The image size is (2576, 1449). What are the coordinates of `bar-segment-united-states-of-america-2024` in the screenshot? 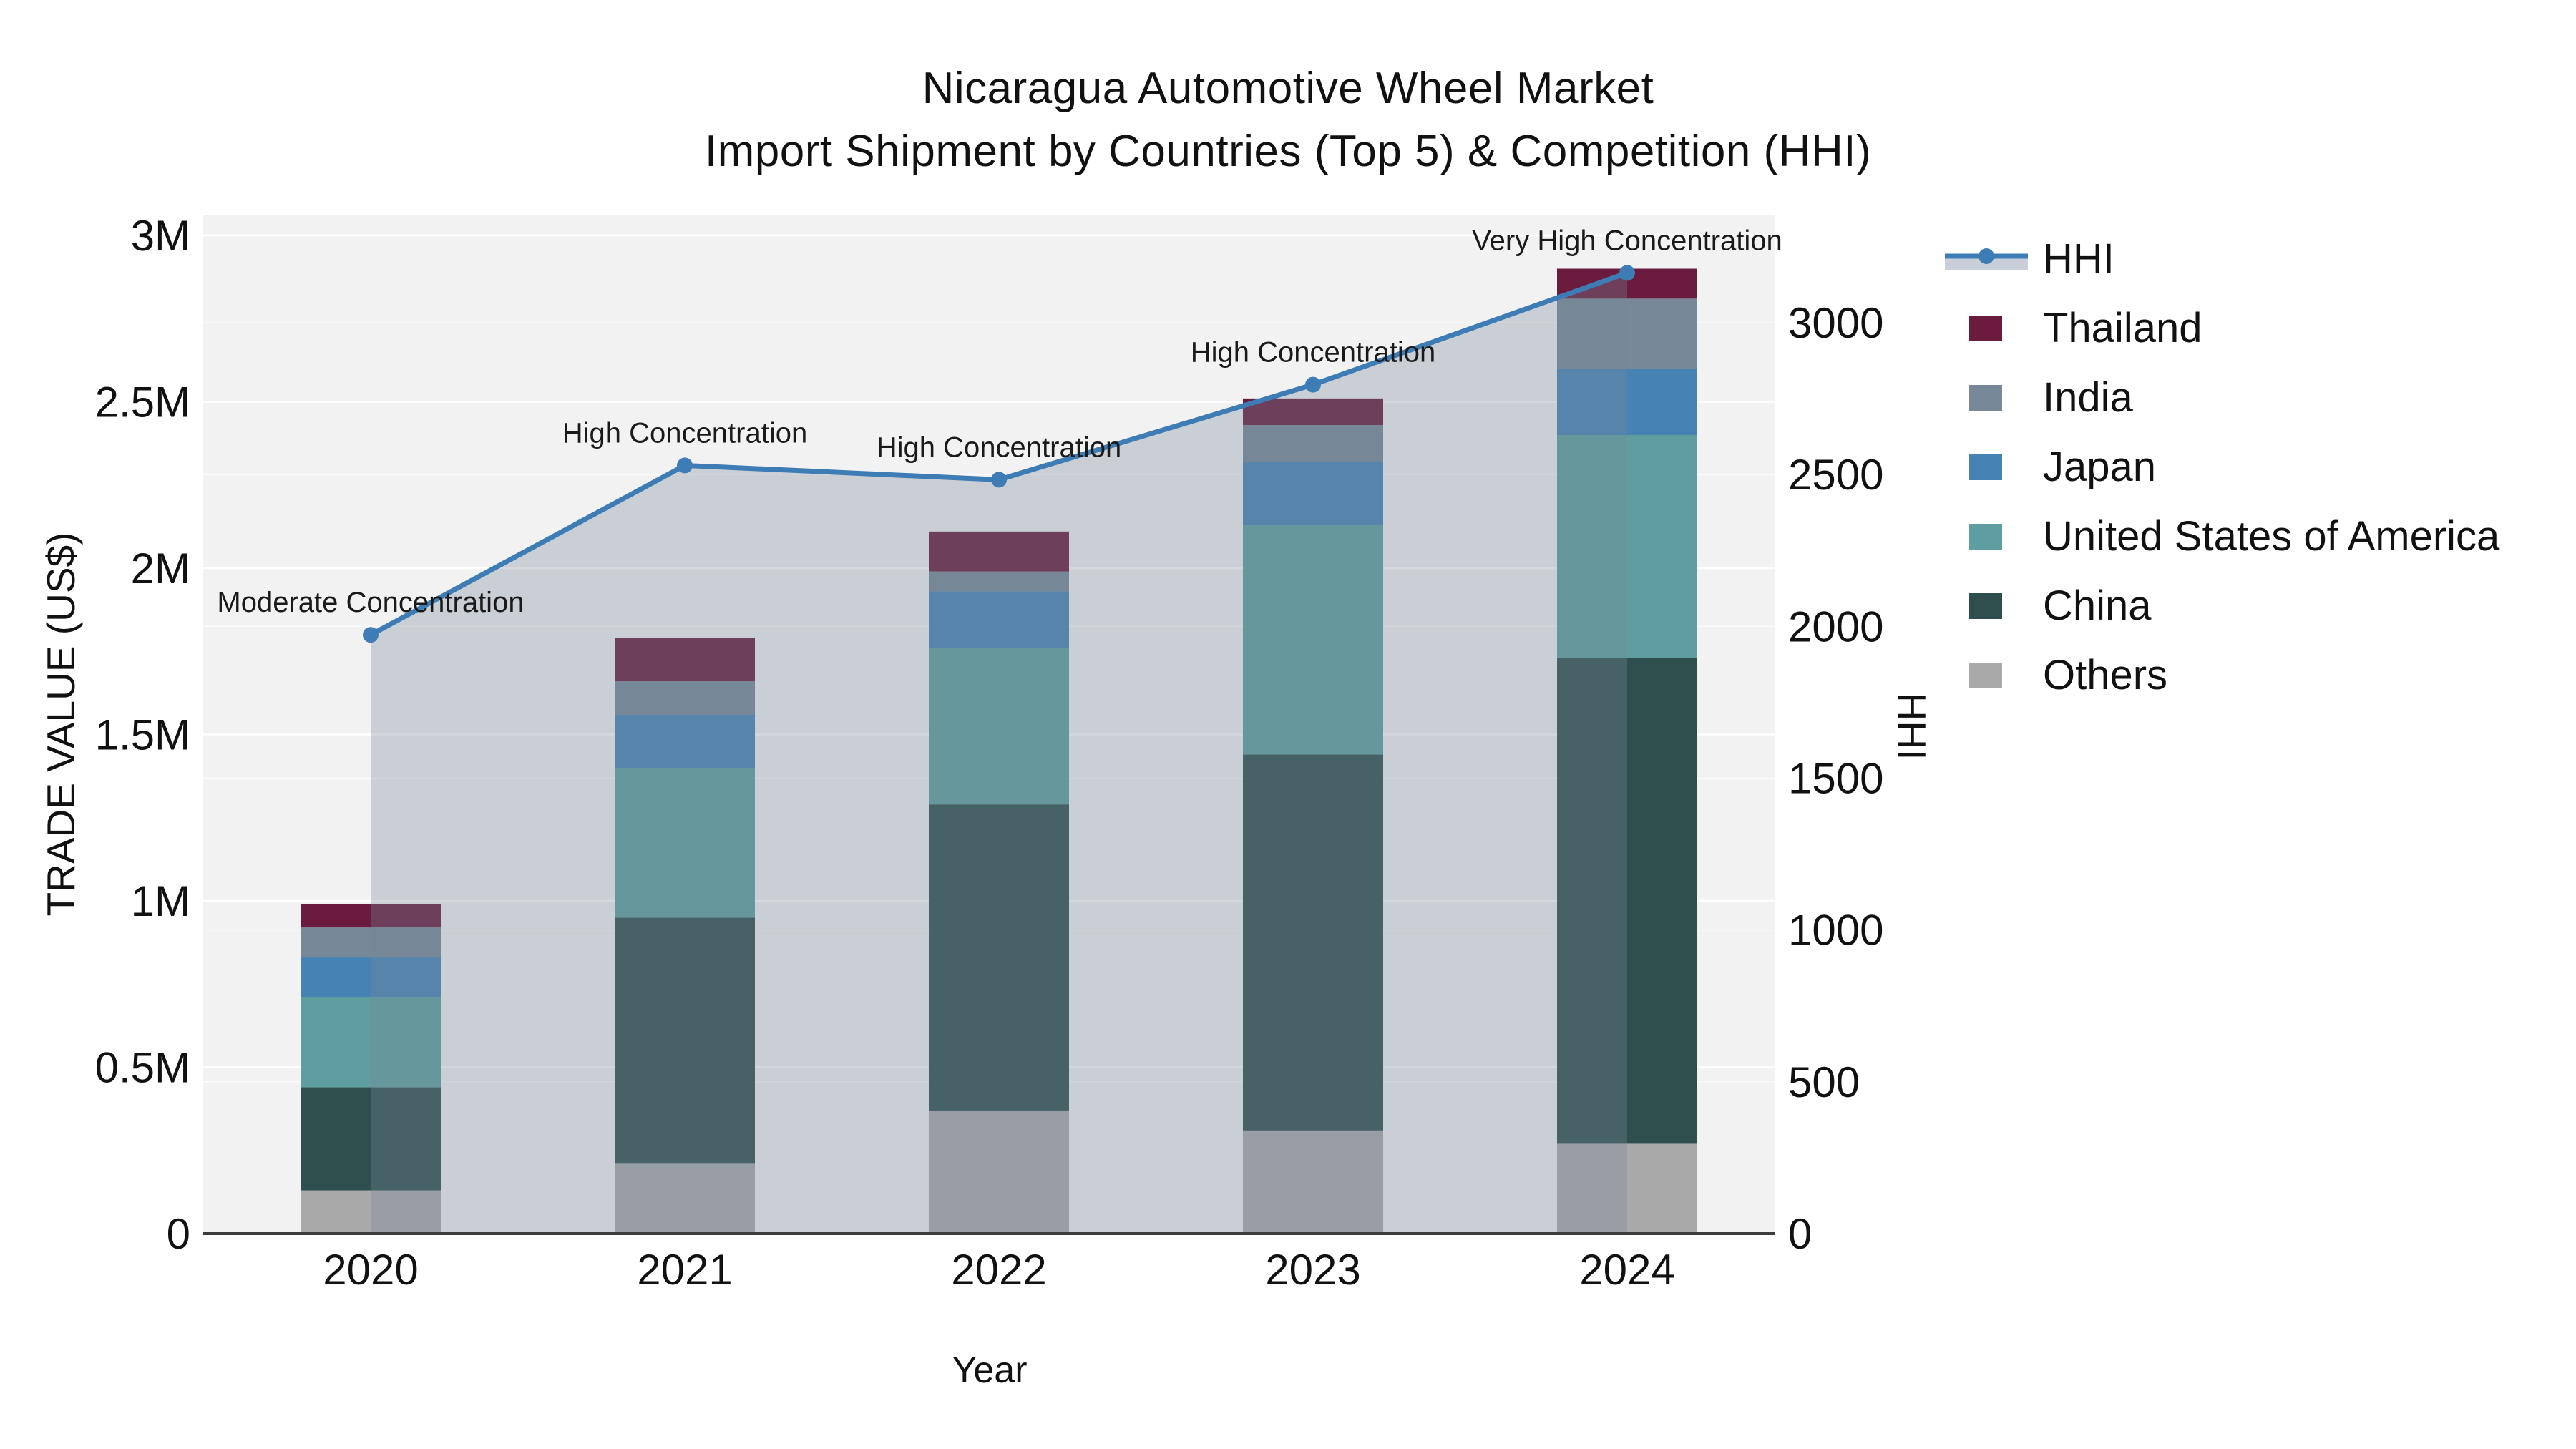 It's located at (1627, 546).